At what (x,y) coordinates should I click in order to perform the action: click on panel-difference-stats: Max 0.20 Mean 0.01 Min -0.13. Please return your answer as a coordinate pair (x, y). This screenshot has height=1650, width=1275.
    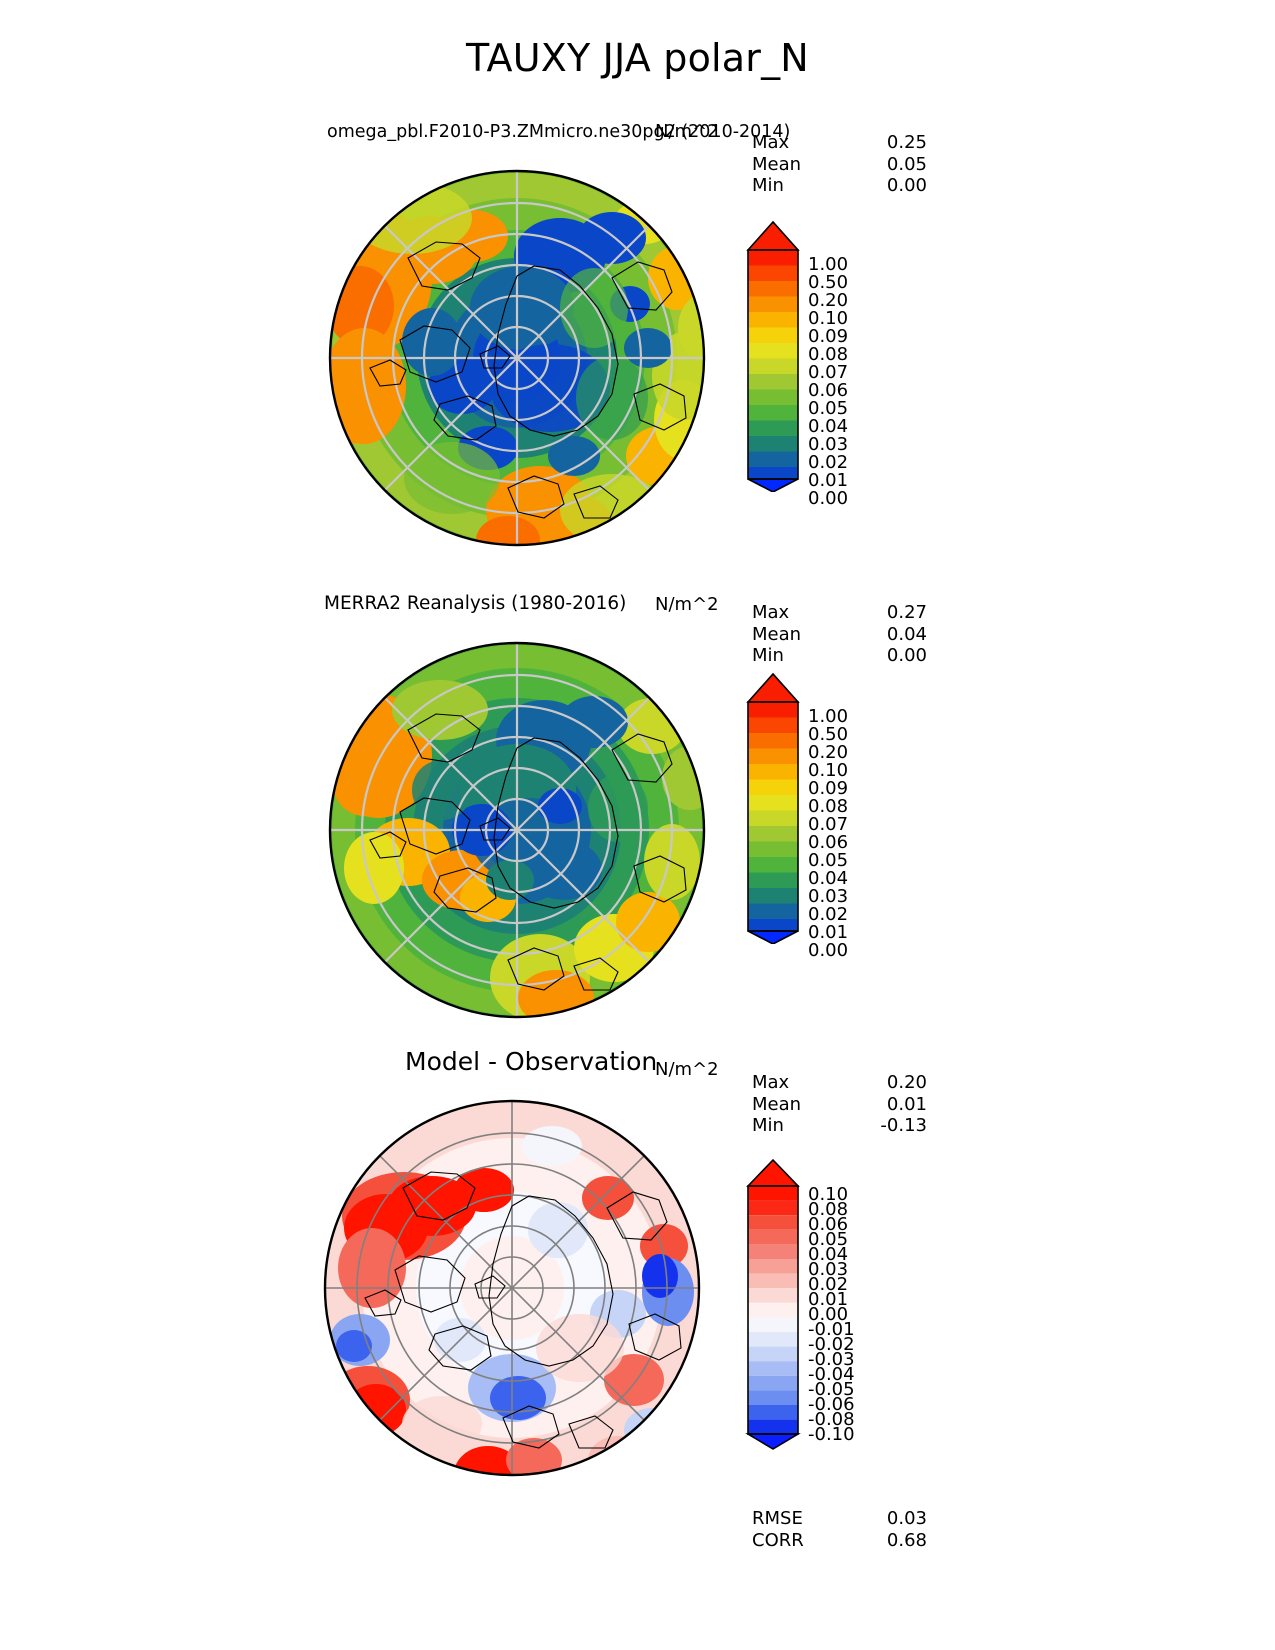
    Looking at the image, I should click on (839, 1104).